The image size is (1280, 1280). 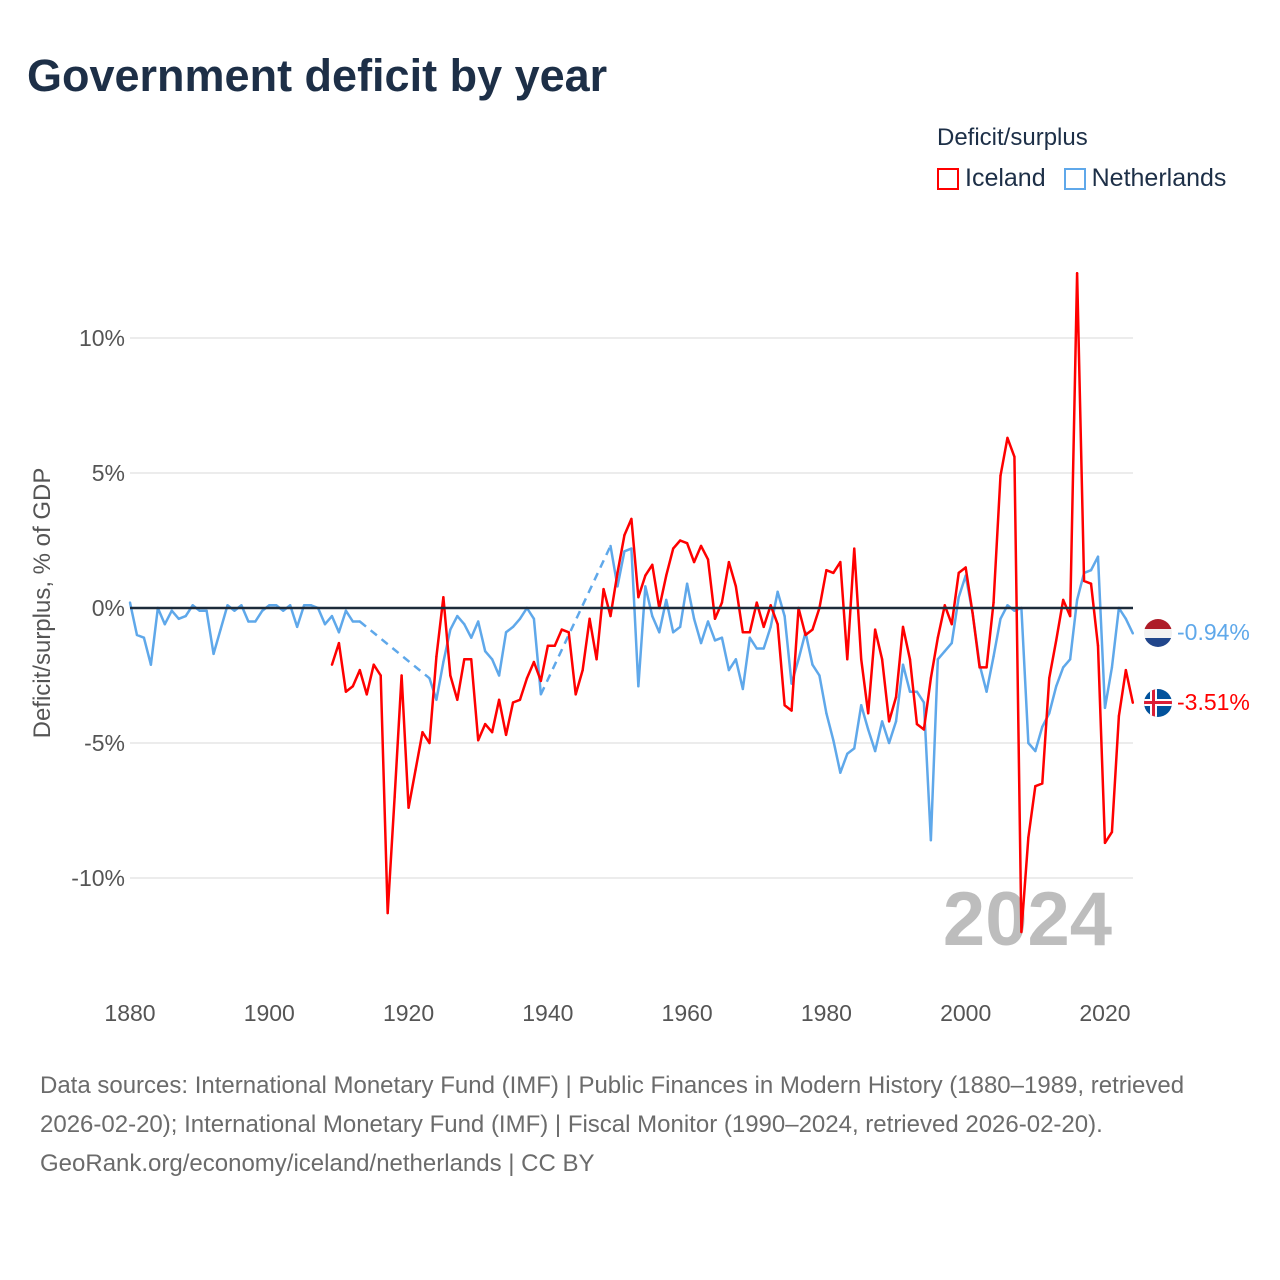 I want to click on x-tick-label: 1920, so click(x=408, y=1013).